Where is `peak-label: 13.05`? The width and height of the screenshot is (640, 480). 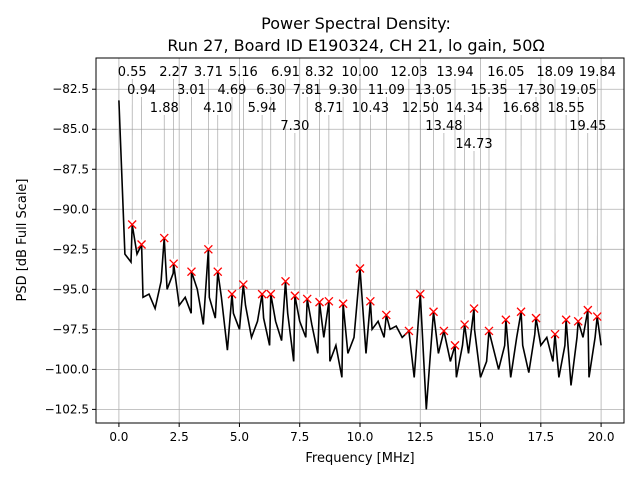
peak-label: 13.05 is located at coordinates (433, 90).